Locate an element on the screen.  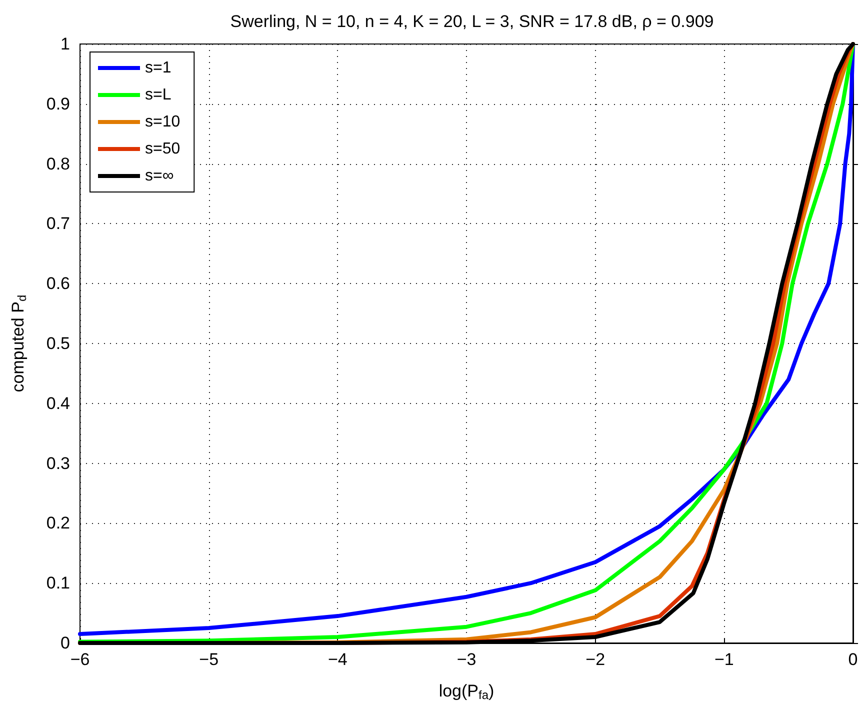
x-tick-label: −2 is located at coordinates (596, 659).